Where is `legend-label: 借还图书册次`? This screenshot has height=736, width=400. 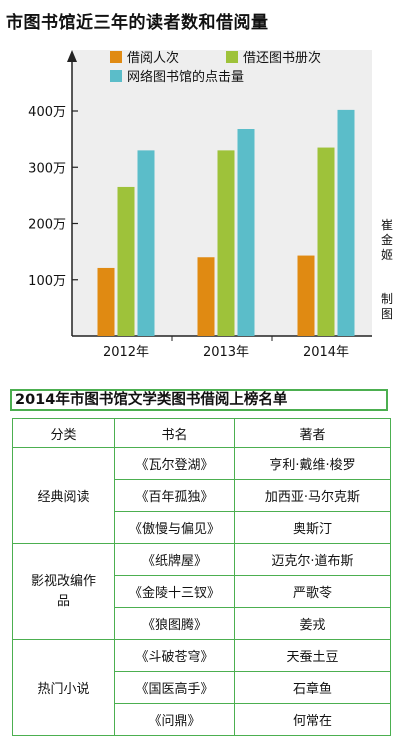 legend-label: 借还图书册次 is located at coordinates (282, 58).